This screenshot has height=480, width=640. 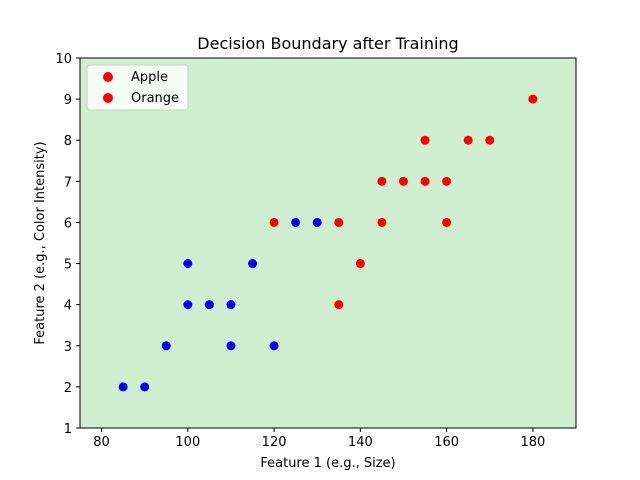 What do you see at coordinates (101, 442) in the screenshot?
I see `x-tick-label: 80` at bounding box center [101, 442].